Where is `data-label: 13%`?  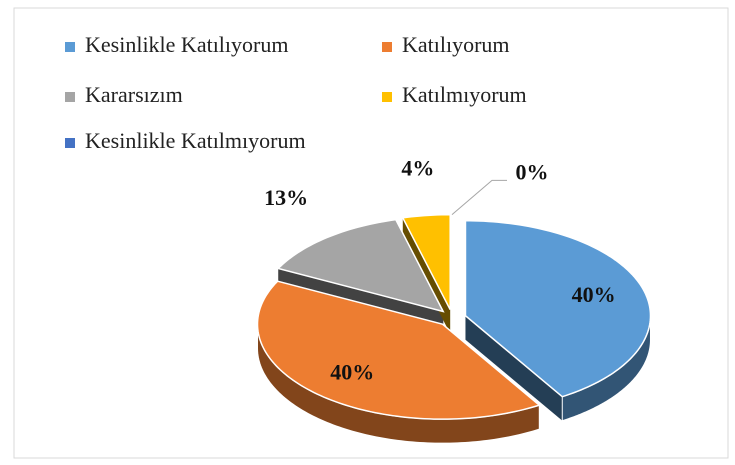
data-label: 13% is located at coordinates (286, 197).